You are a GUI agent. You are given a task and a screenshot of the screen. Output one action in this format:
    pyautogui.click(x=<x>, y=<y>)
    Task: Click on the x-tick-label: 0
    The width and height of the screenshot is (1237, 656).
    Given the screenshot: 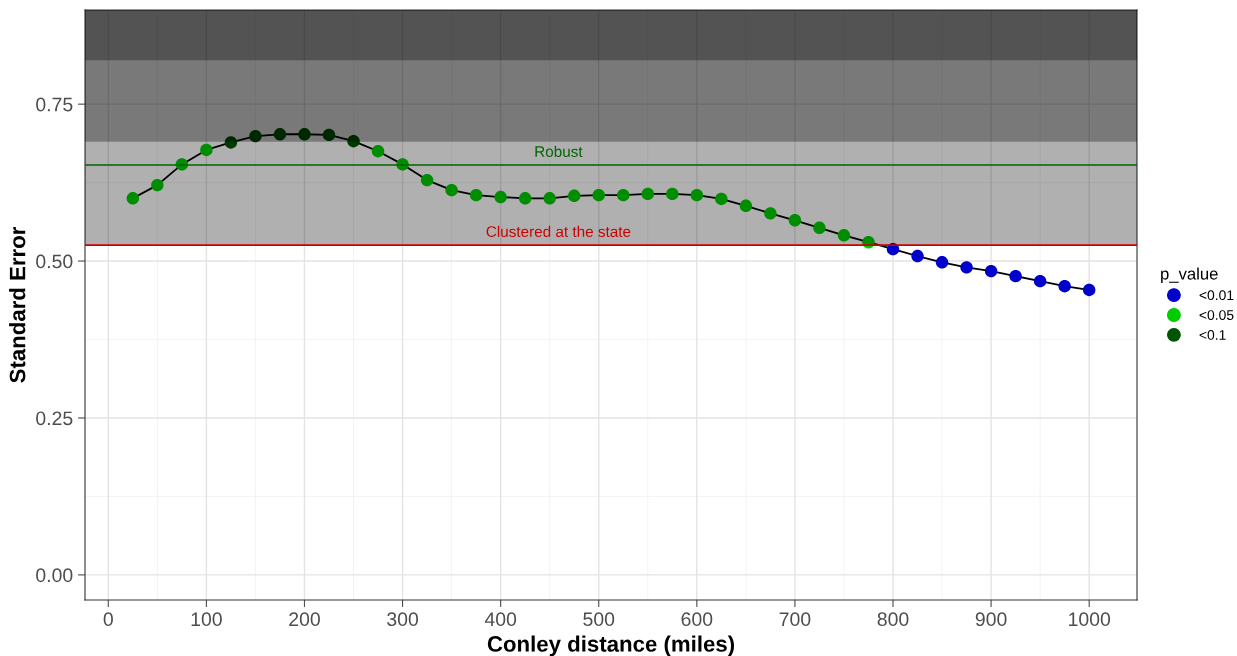 What is the action you would take?
    pyautogui.click(x=108, y=619)
    